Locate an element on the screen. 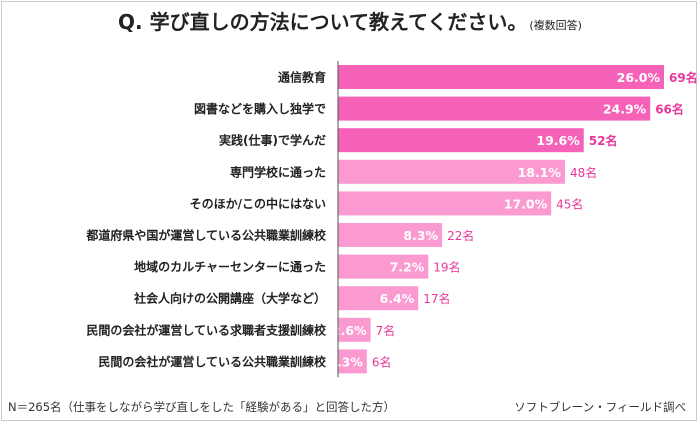 This screenshot has height=424, width=700. category-label: 民間の会社が運営している公共職業訓練校 is located at coordinates (212, 361).